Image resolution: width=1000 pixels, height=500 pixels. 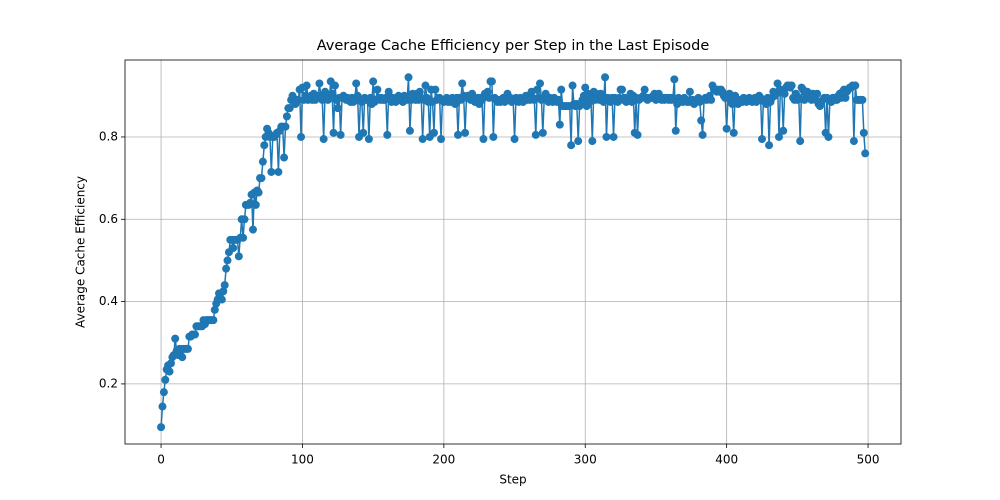 I want to click on x-tick-label: 200, so click(x=443, y=460).